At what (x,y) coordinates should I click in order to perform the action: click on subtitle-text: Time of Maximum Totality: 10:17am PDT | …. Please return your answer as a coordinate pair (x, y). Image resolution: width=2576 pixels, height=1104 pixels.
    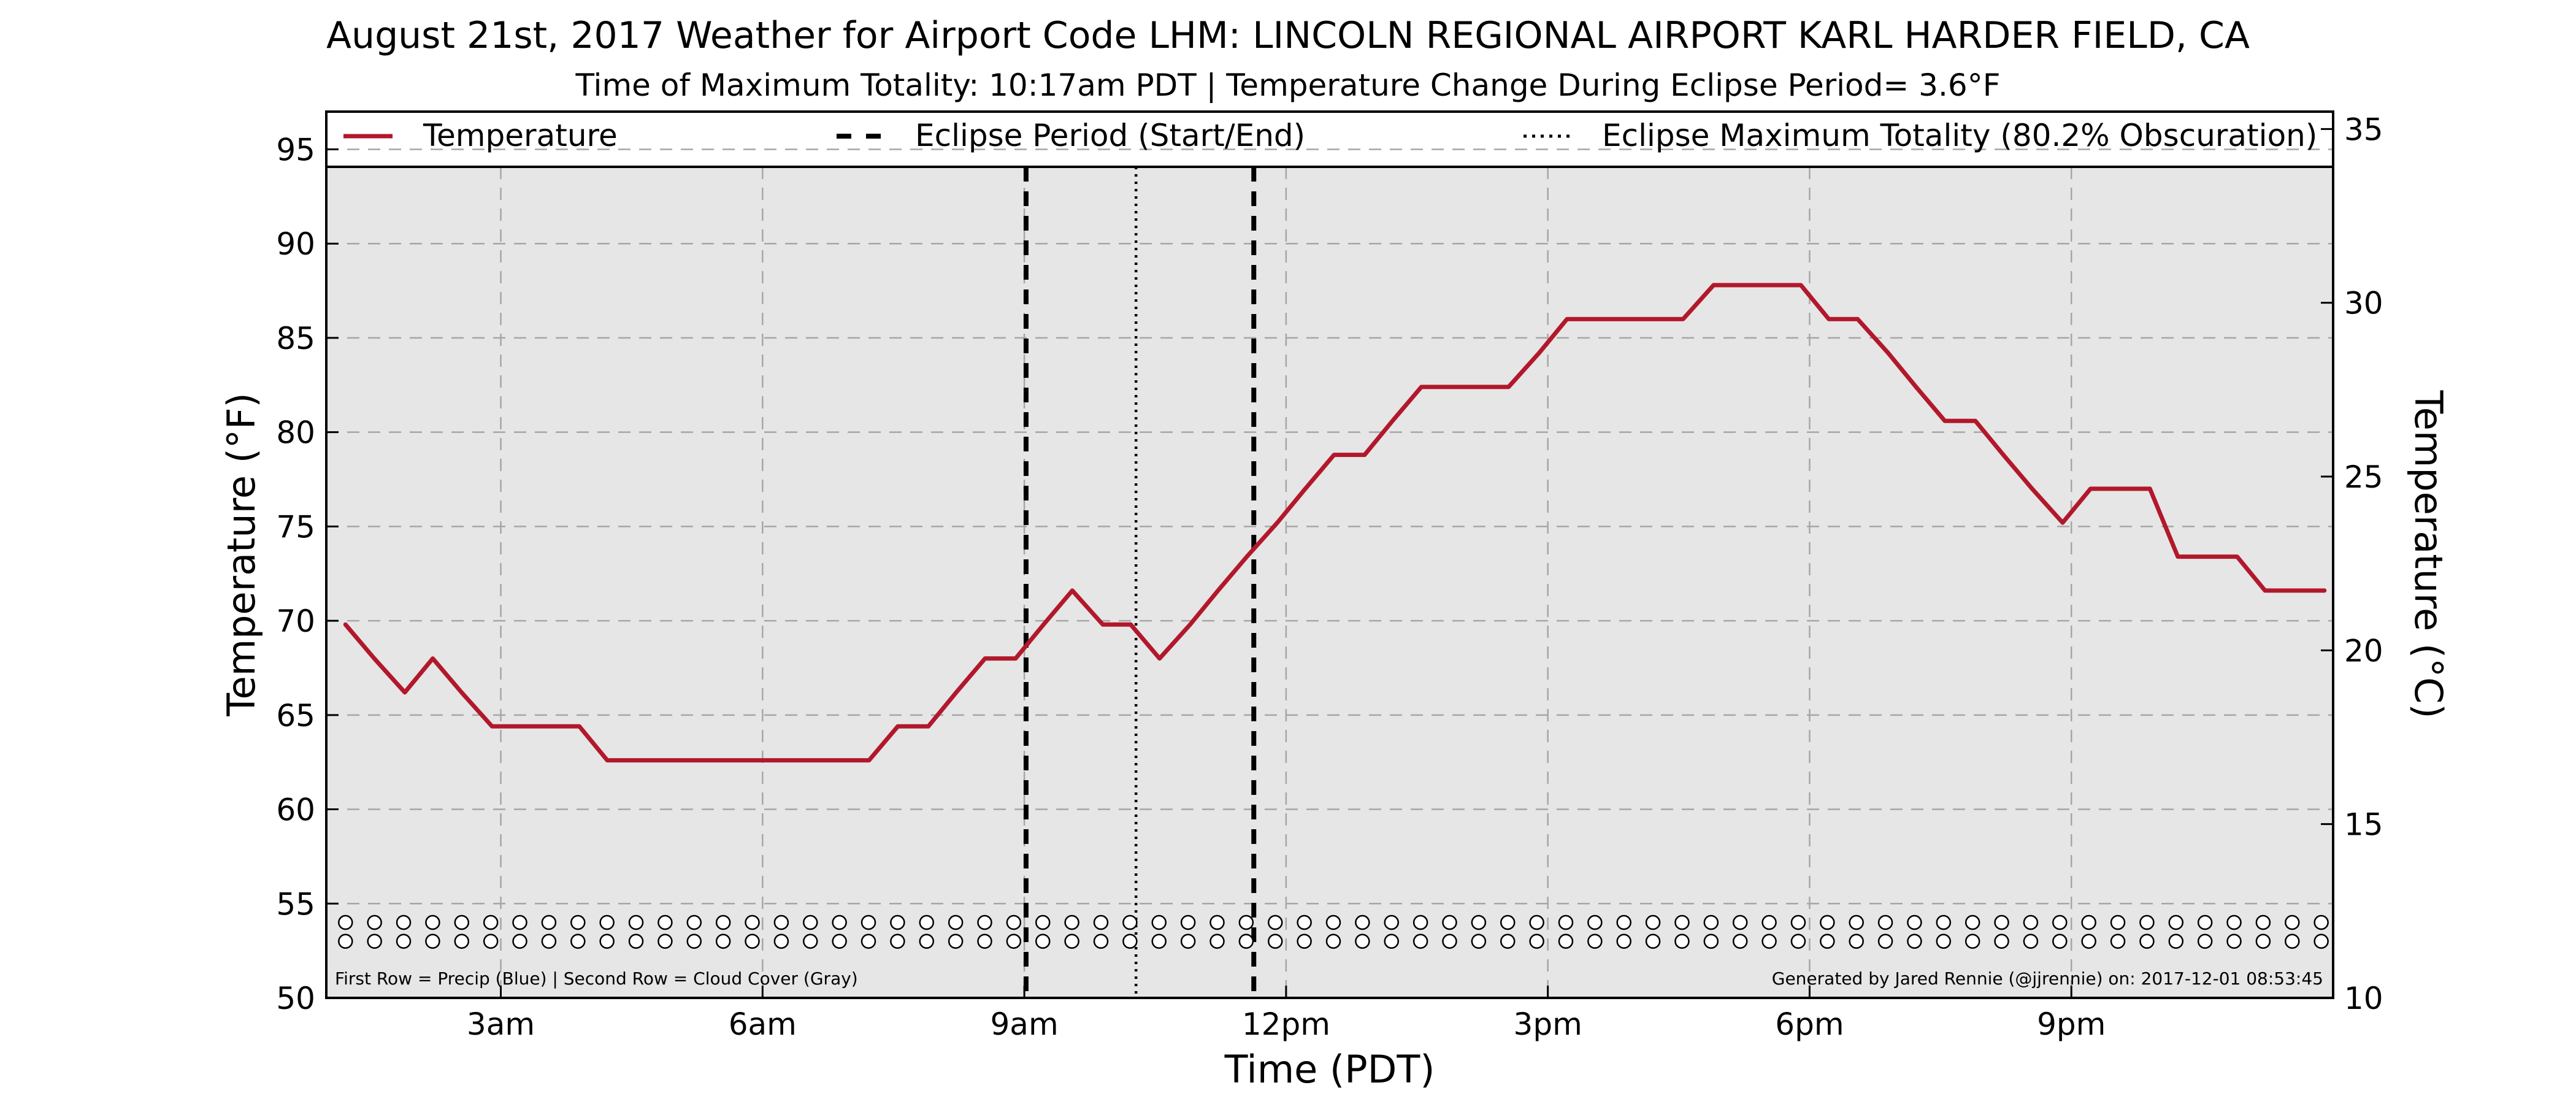
    Looking at the image, I should click on (1271, 85).